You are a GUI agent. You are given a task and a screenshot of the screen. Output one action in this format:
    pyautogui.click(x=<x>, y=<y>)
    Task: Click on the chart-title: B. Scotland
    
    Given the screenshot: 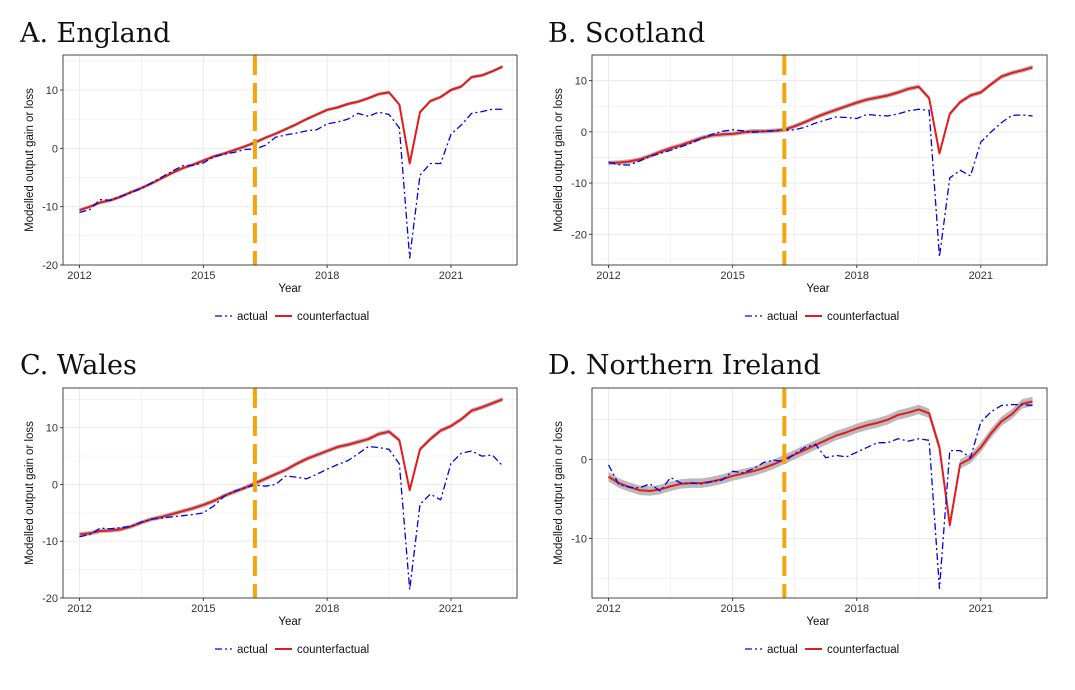 What is the action you would take?
    pyautogui.click(x=626, y=33)
    